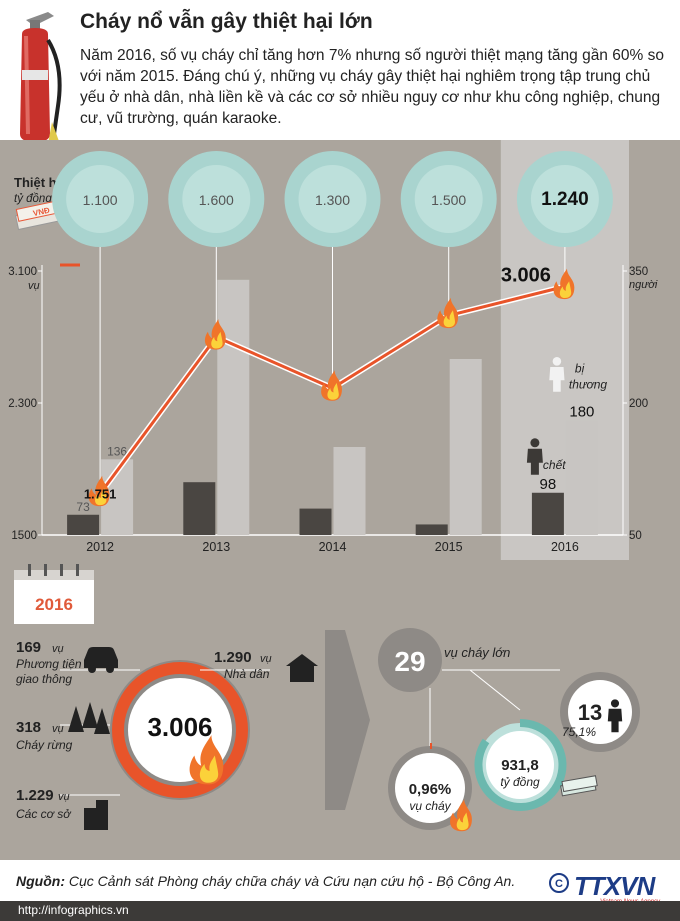 This screenshot has height=921, width=680. I want to click on injured-person-icon, so click(557, 374).